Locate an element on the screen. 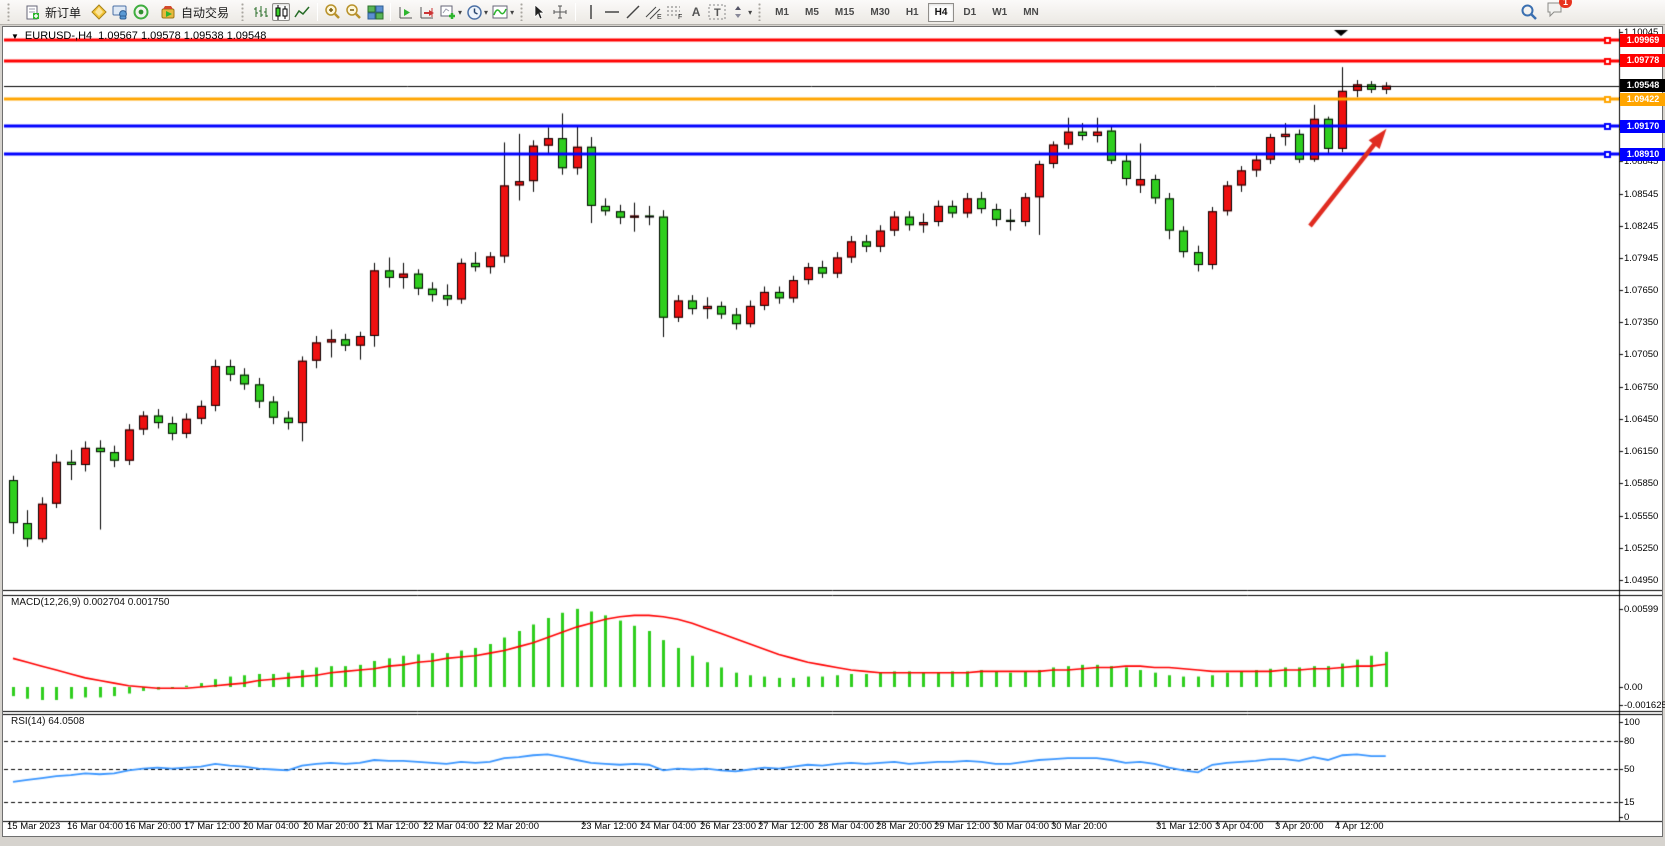  price-tick-label: 1.10045 is located at coordinates (1641, 33).